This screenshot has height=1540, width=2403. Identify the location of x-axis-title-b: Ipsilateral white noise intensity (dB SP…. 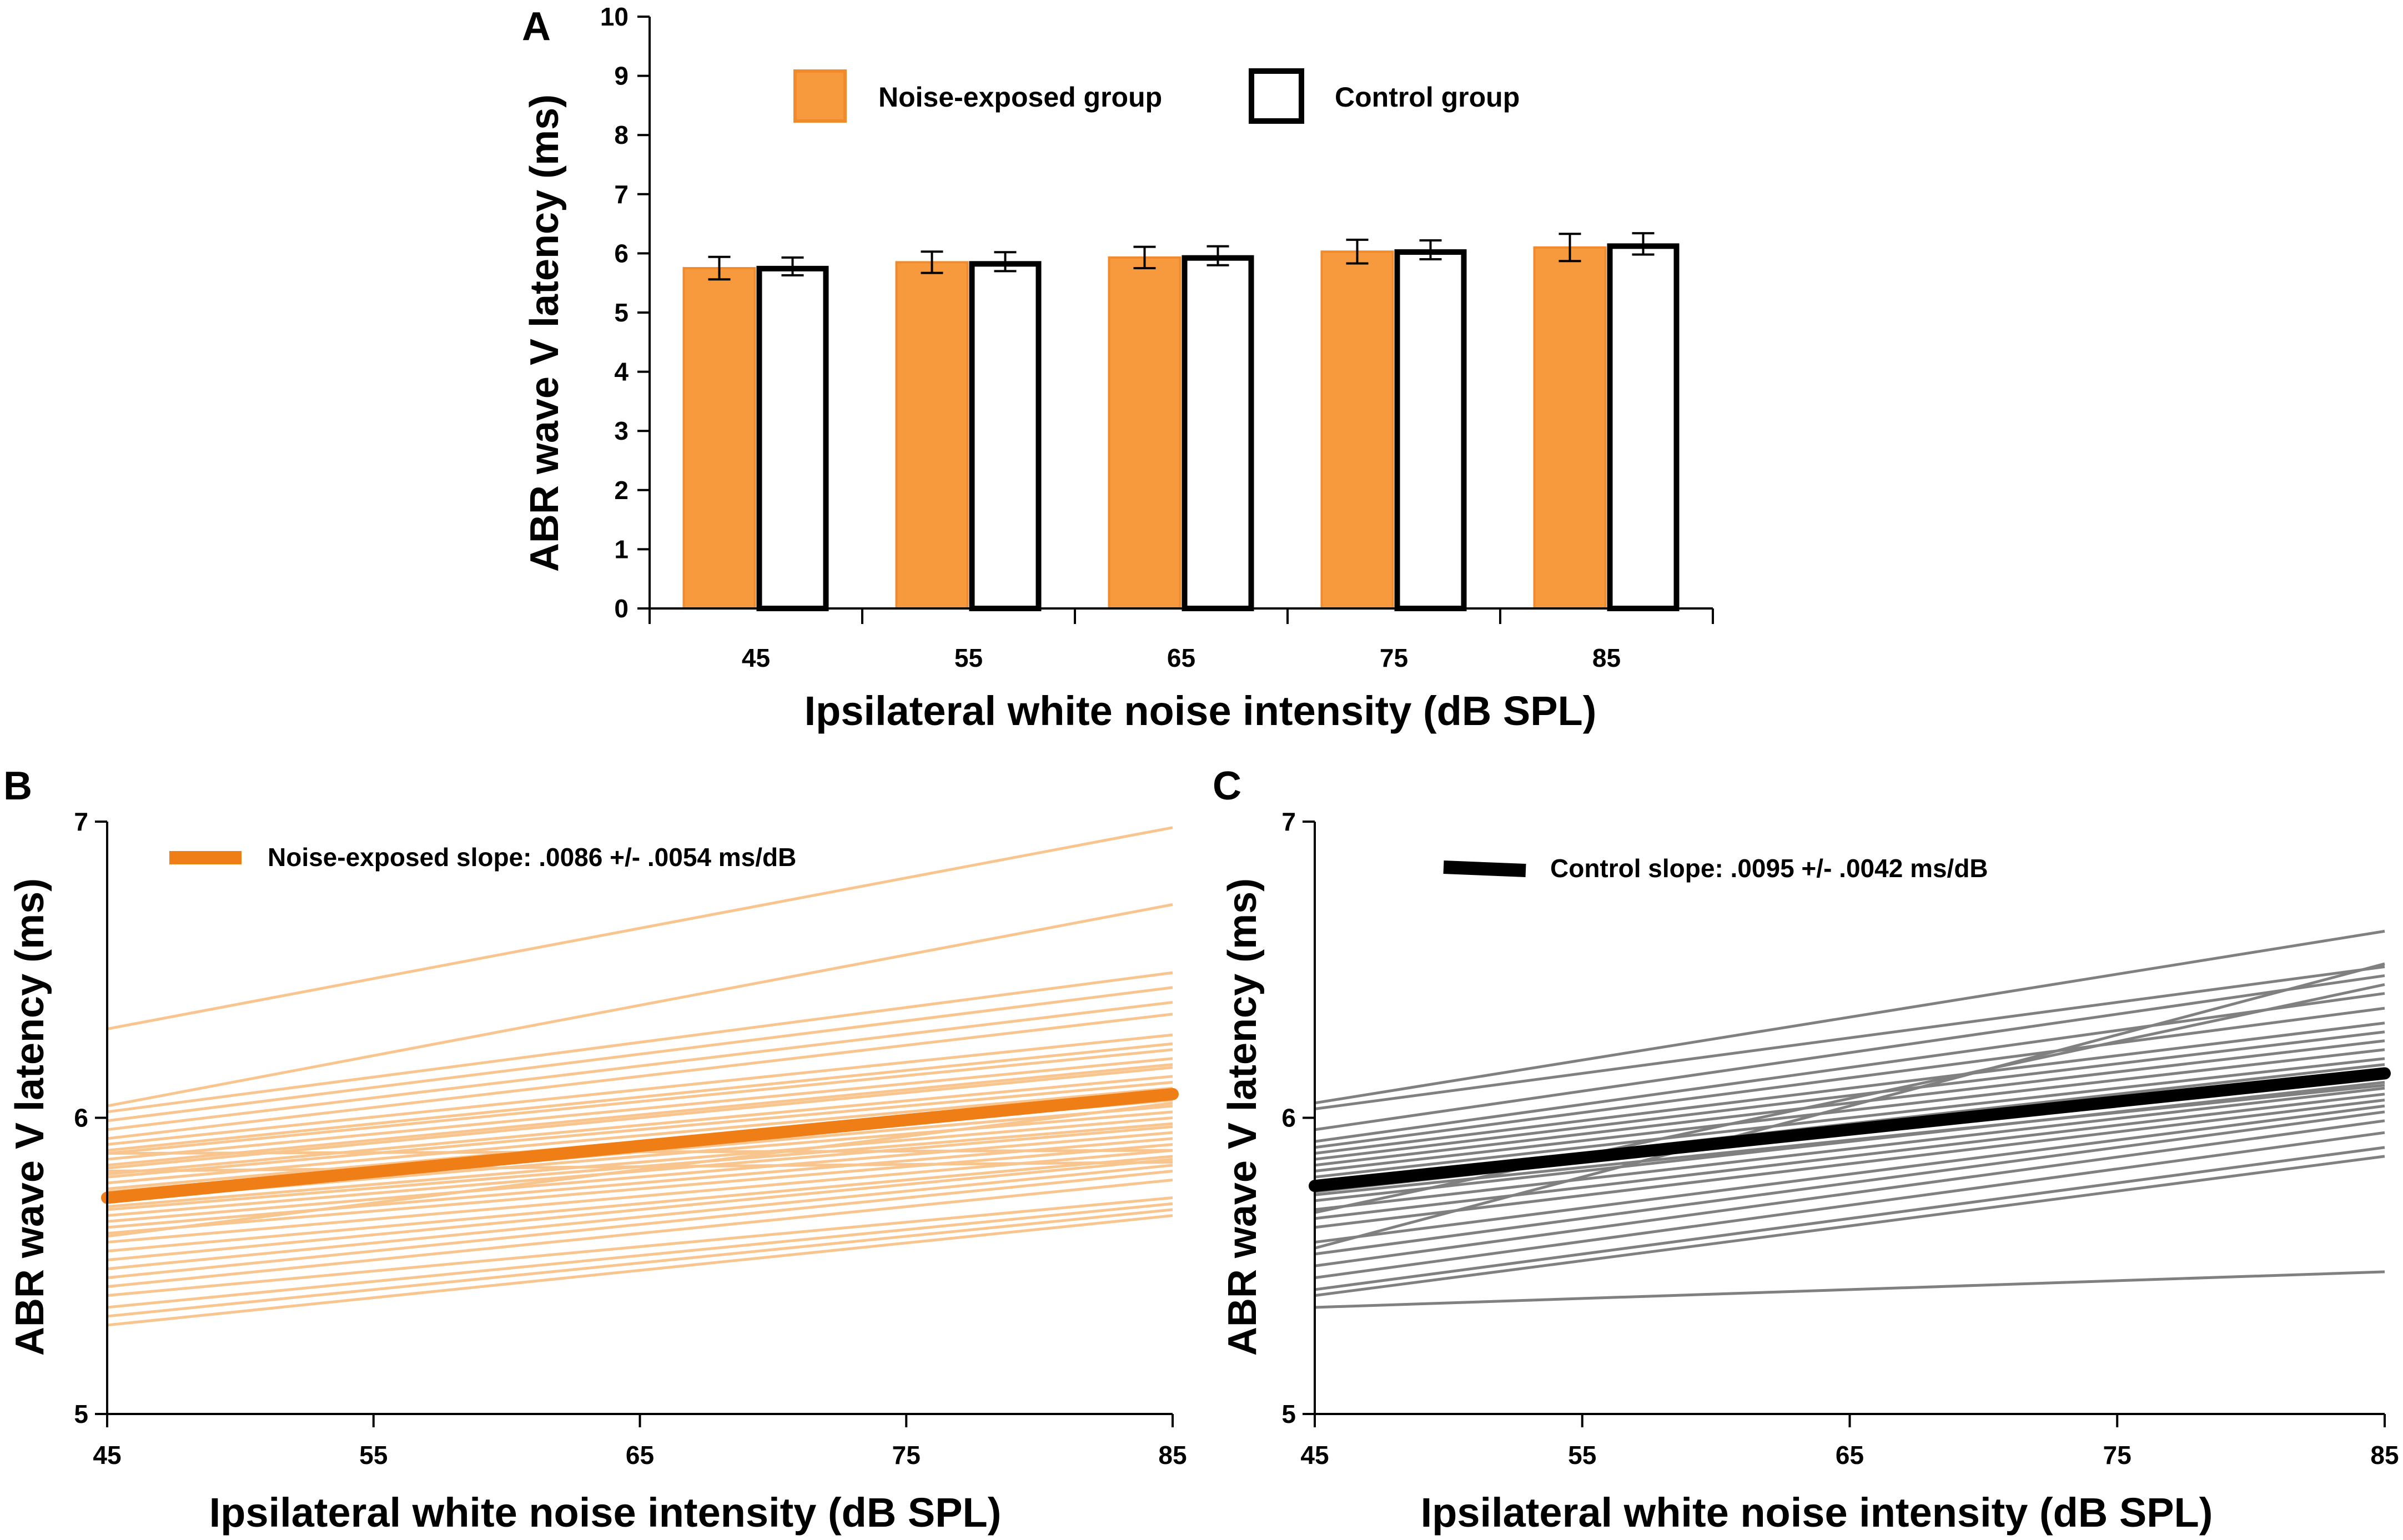
(605, 1512).